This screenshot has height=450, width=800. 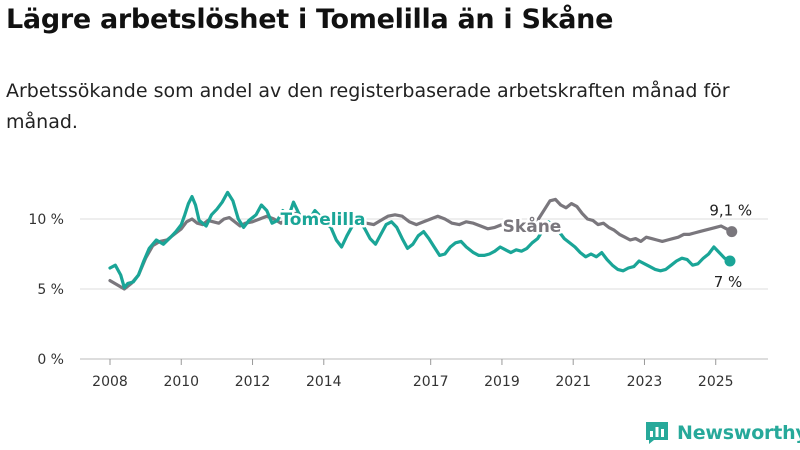 I want to click on series-label-skane: Skåne, so click(x=532, y=226).